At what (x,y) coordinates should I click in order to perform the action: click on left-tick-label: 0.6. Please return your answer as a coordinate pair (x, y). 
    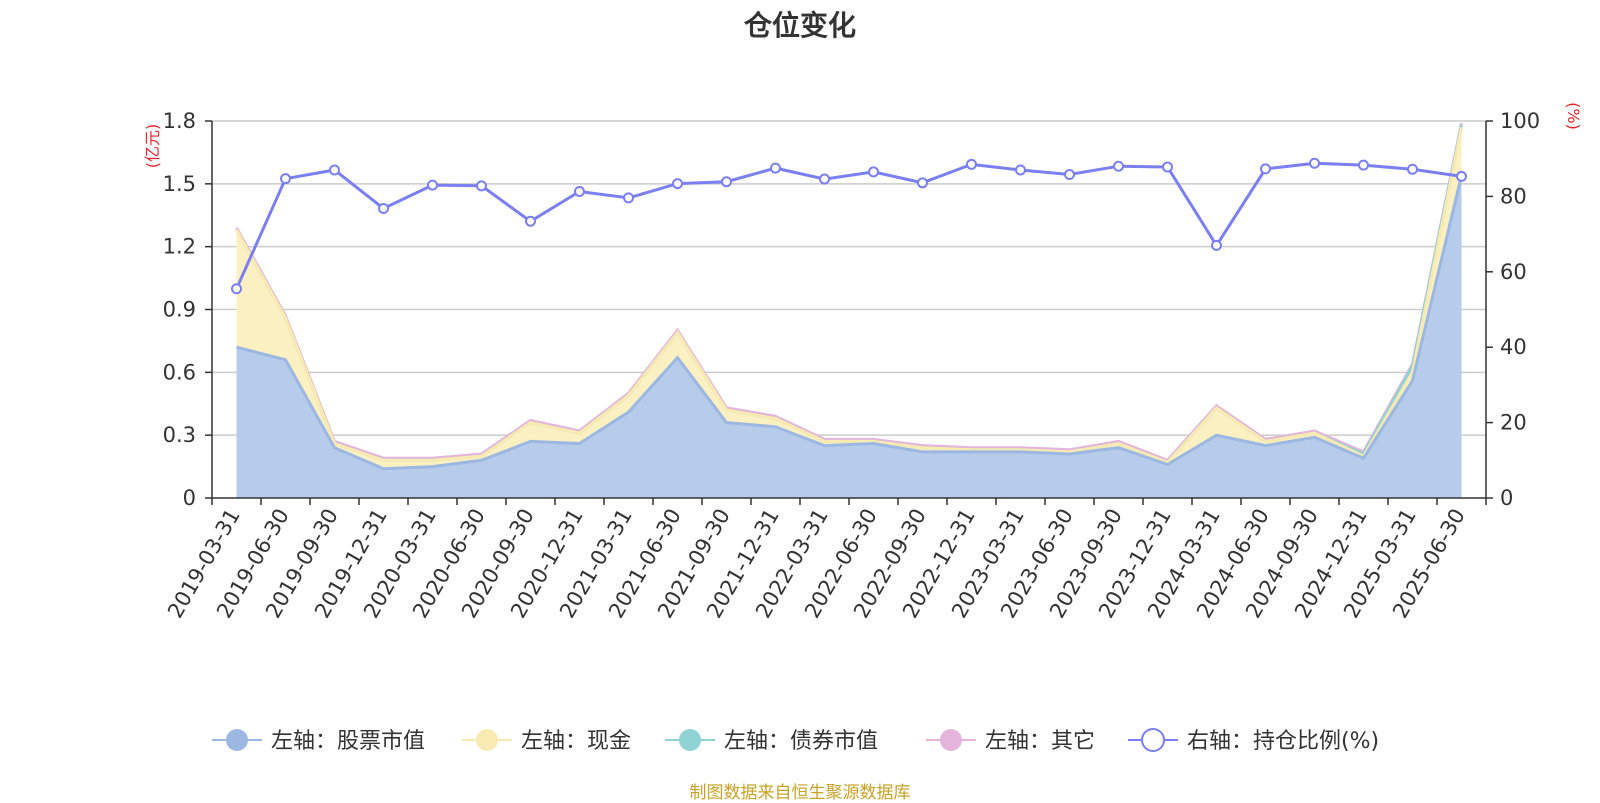
    Looking at the image, I should click on (179, 372).